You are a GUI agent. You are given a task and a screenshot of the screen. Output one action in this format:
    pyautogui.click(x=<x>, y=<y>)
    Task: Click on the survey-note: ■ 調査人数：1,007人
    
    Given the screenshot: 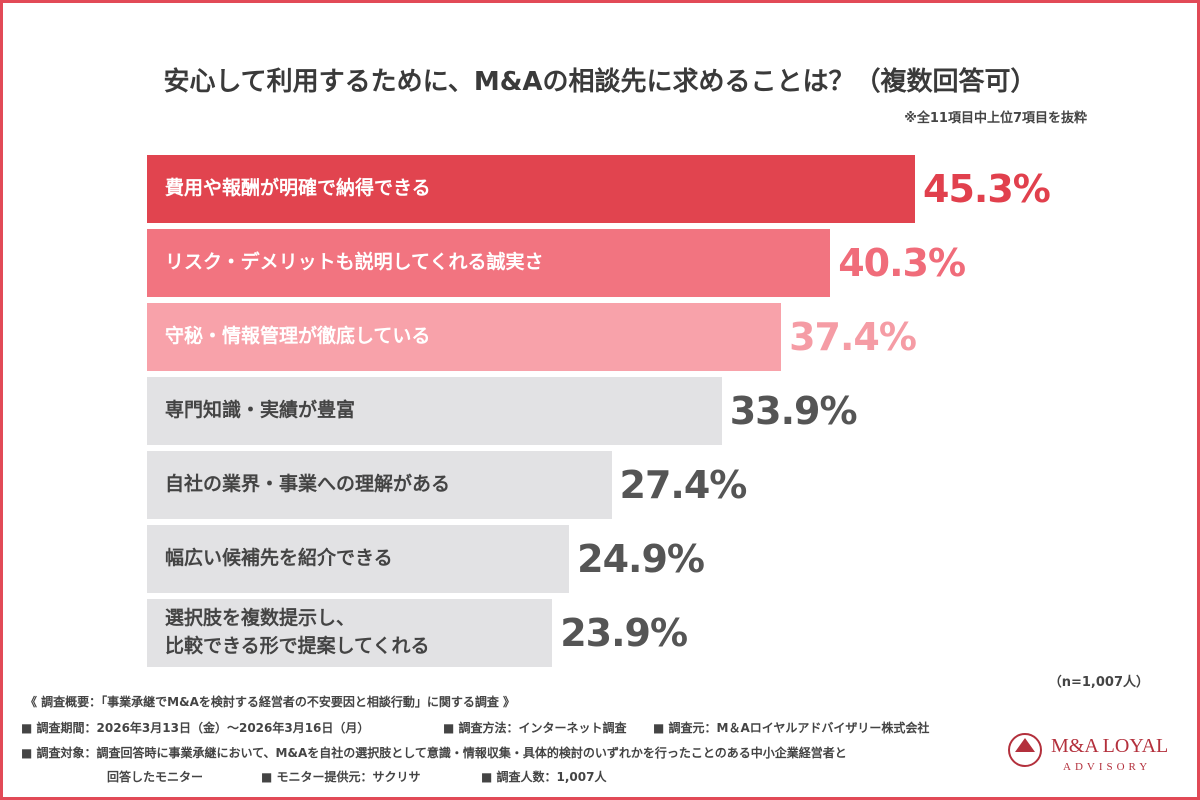 What is the action you would take?
    pyautogui.click(x=544, y=777)
    